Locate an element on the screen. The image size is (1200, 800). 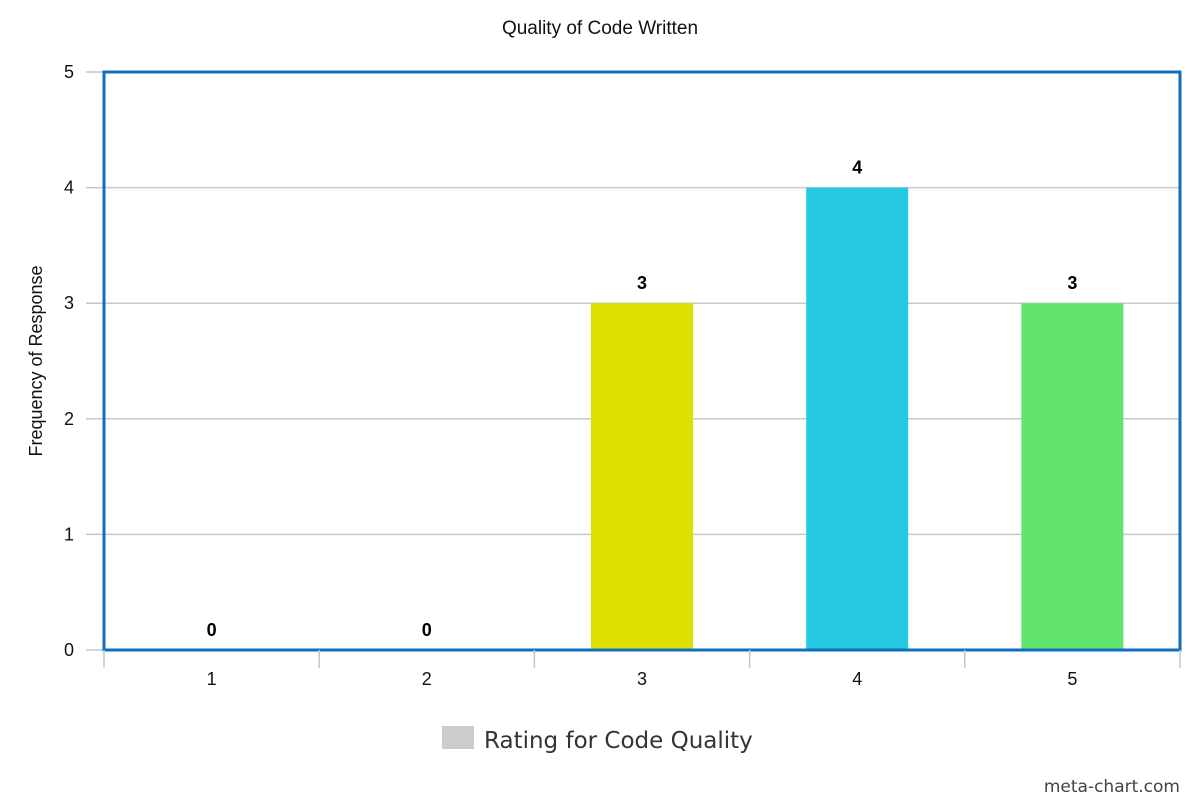
watermark: meta-chart.com is located at coordinates (1112, 787).